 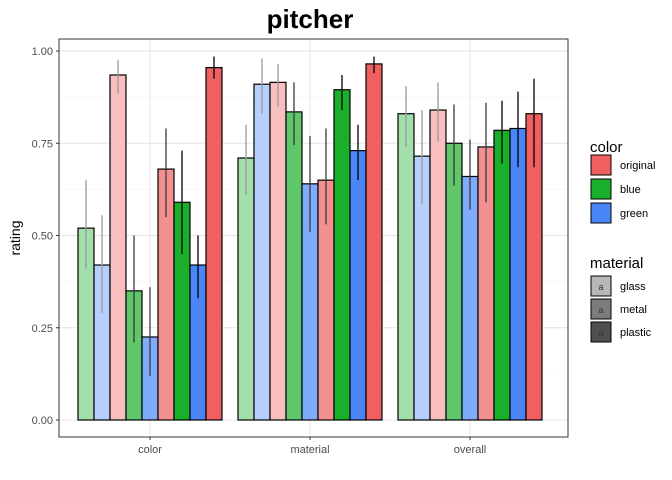 What do you see at coordinates (294, 266) in the screenshot?
I see `bar-material-metal-green` at bounding box center [294, 266].